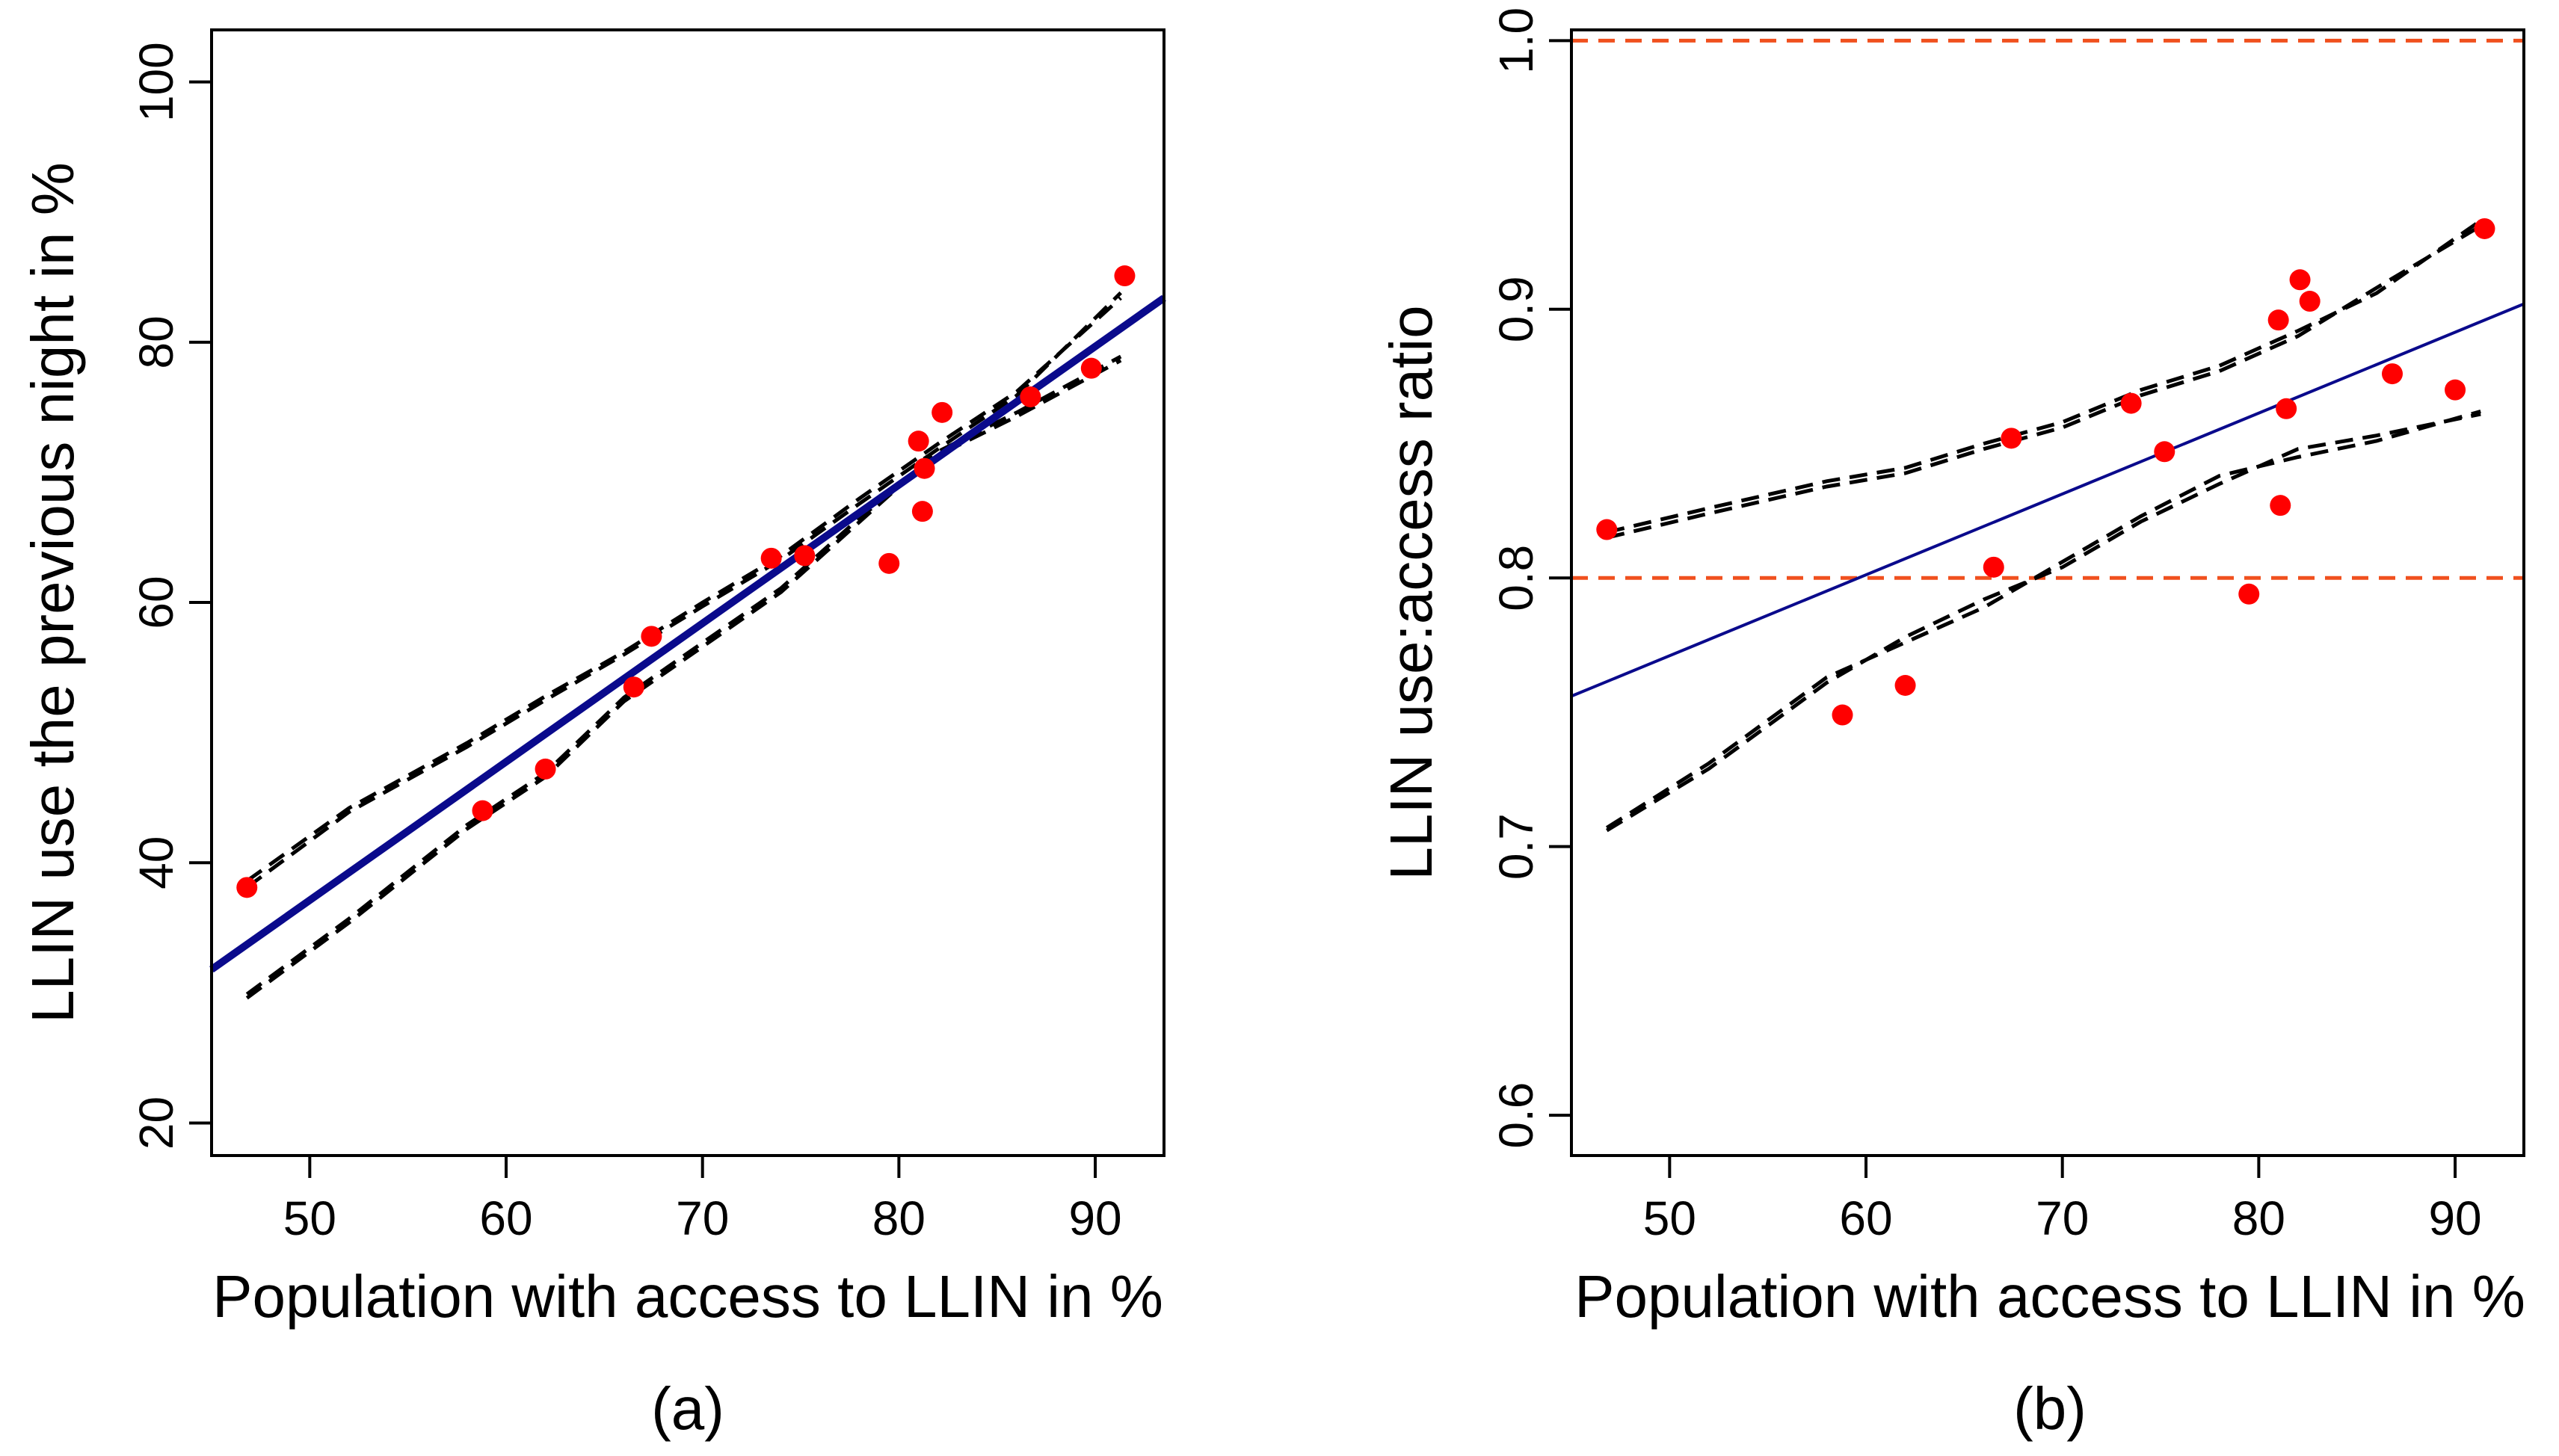 This screenshot has height=1456, width=2559. Describe the element at coordinates (1516, 846) in the screenshot. I see `panel-b-y-tick-label-1: 0.7` at that location.